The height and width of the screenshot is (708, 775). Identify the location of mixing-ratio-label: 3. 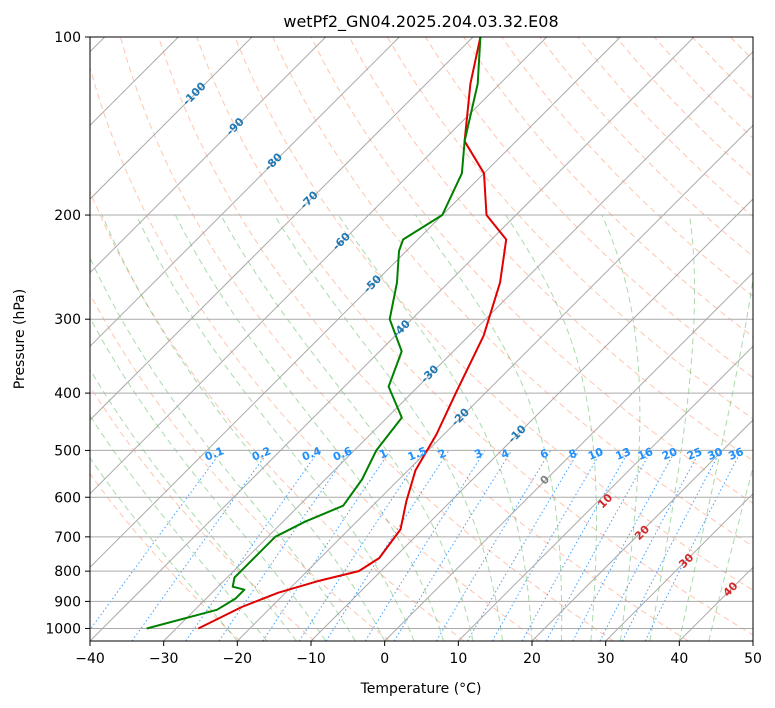
(478, 454).